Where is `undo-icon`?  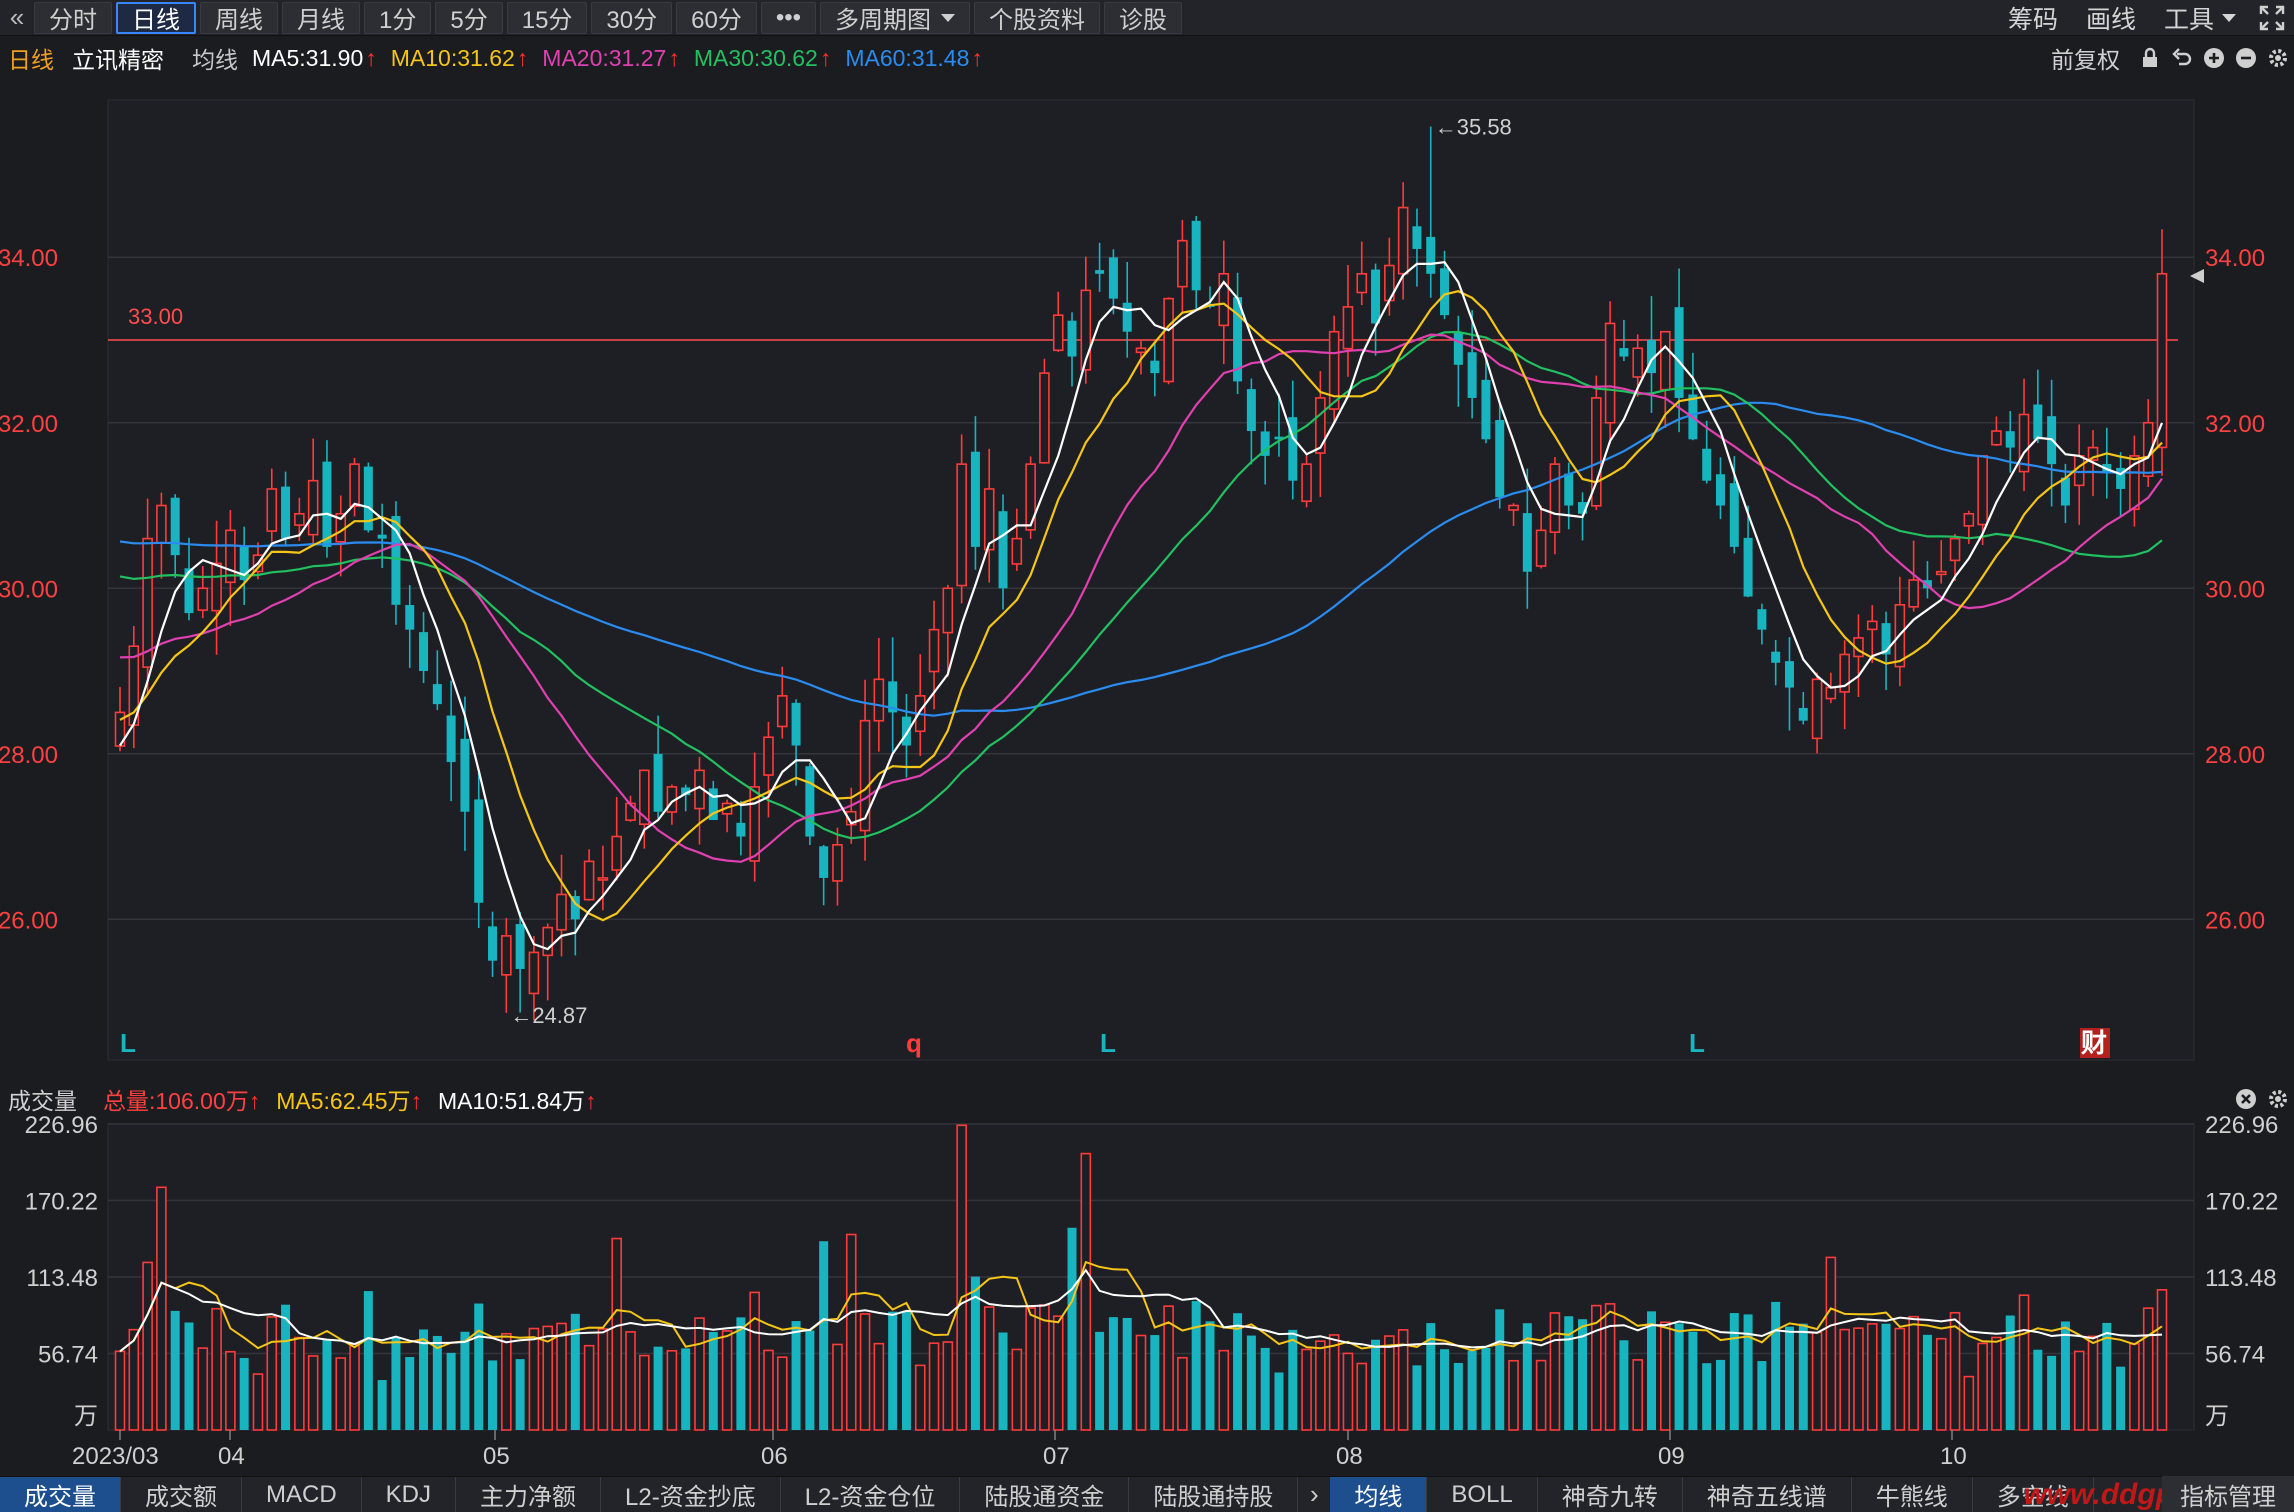 undo-icon is located at coordinates (2182, 58).